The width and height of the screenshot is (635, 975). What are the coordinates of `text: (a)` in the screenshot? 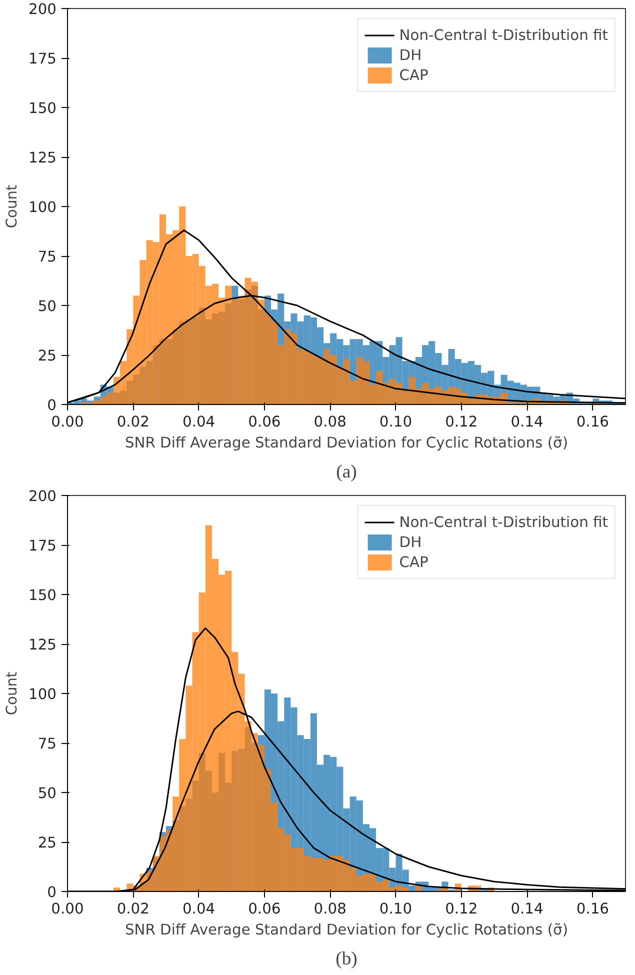 It's located at (346, 472).